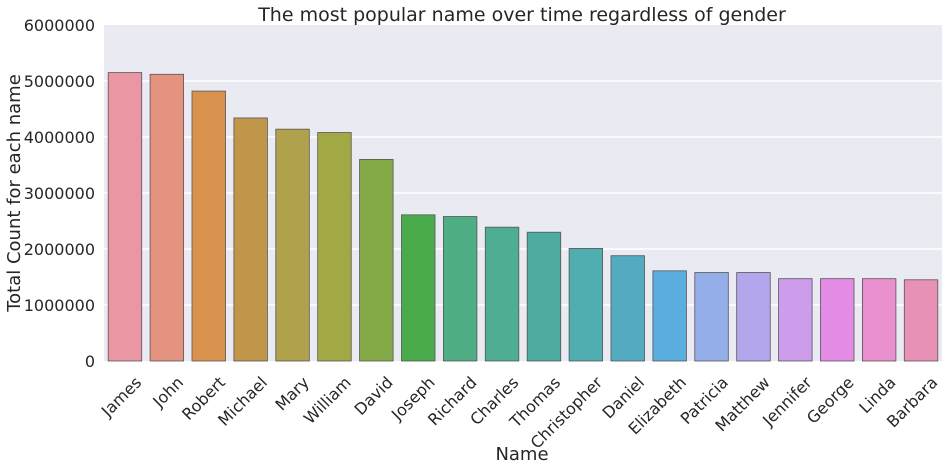 The image size is (952, 471). Describe the element at coordinates (327, 400) in the screenshot. I see `x-tick-label: William` at that location.